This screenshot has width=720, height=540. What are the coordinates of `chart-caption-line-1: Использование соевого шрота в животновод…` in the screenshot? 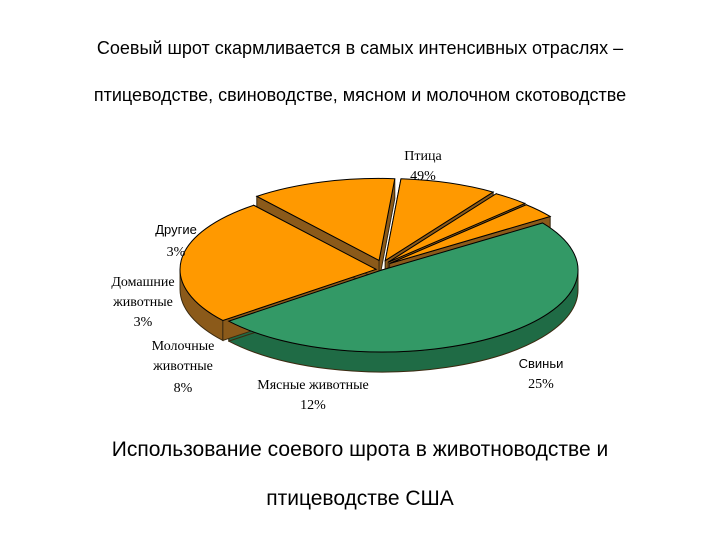 It's located at (360, 449).